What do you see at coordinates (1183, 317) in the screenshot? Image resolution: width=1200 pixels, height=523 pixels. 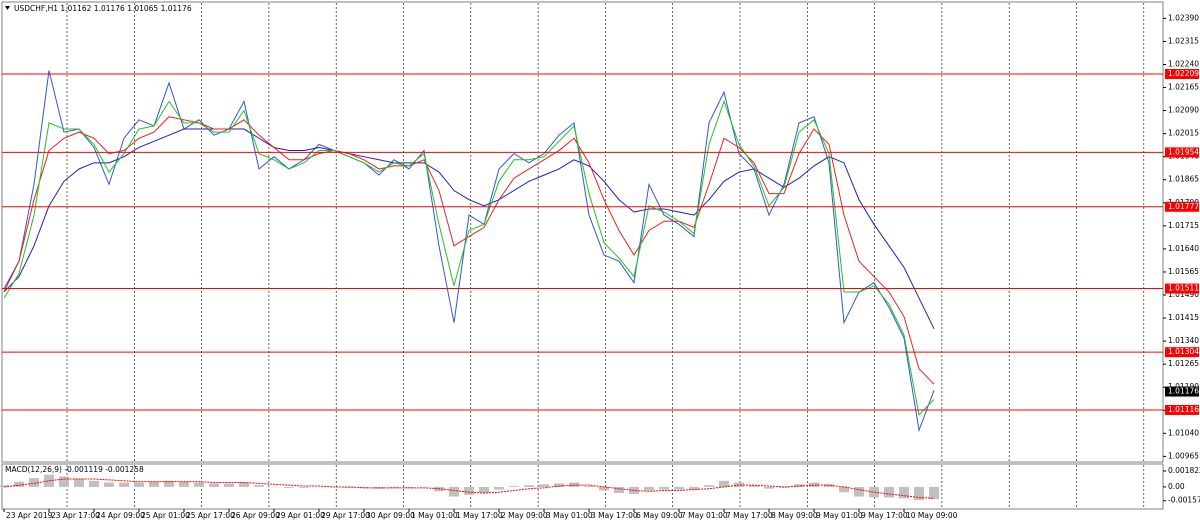 I see `y-tick-label: 1.01415` at bounding box center [1183, 317].